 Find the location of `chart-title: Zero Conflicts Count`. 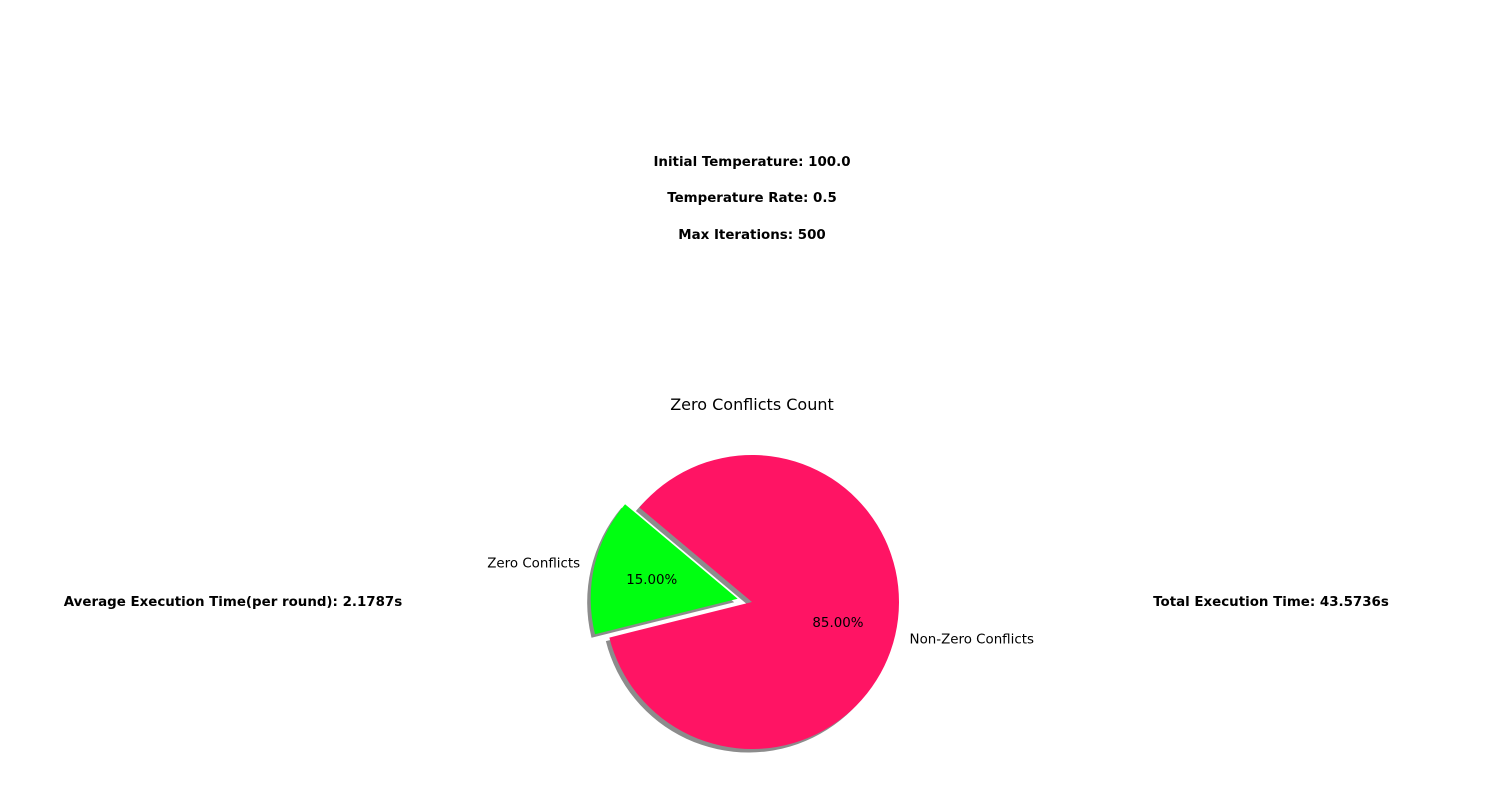

chart-title: Zero Conflicts Count is located at coordinates (752, 404).